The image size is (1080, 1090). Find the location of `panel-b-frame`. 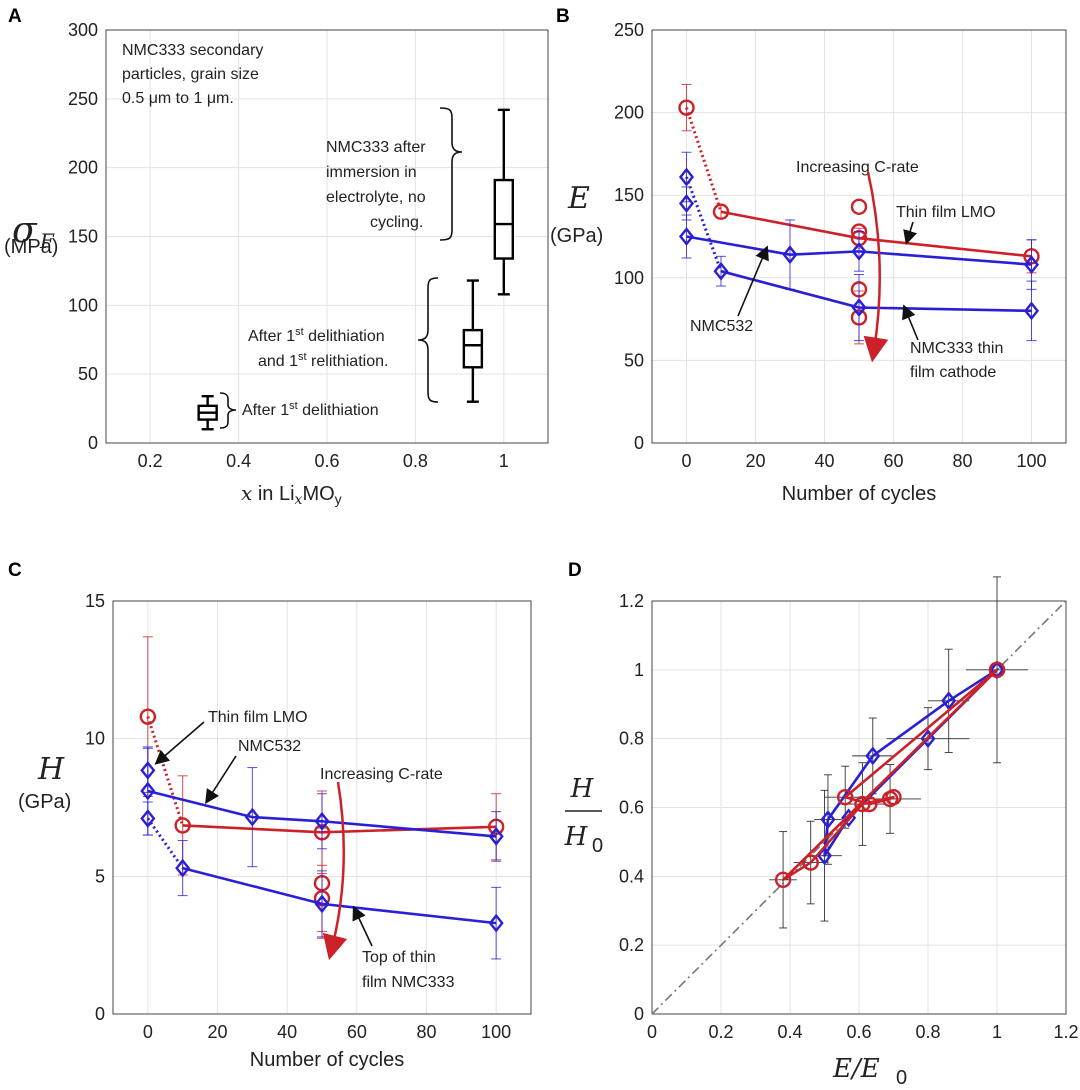

panel-b-frame is located at coordinates (859, 236).